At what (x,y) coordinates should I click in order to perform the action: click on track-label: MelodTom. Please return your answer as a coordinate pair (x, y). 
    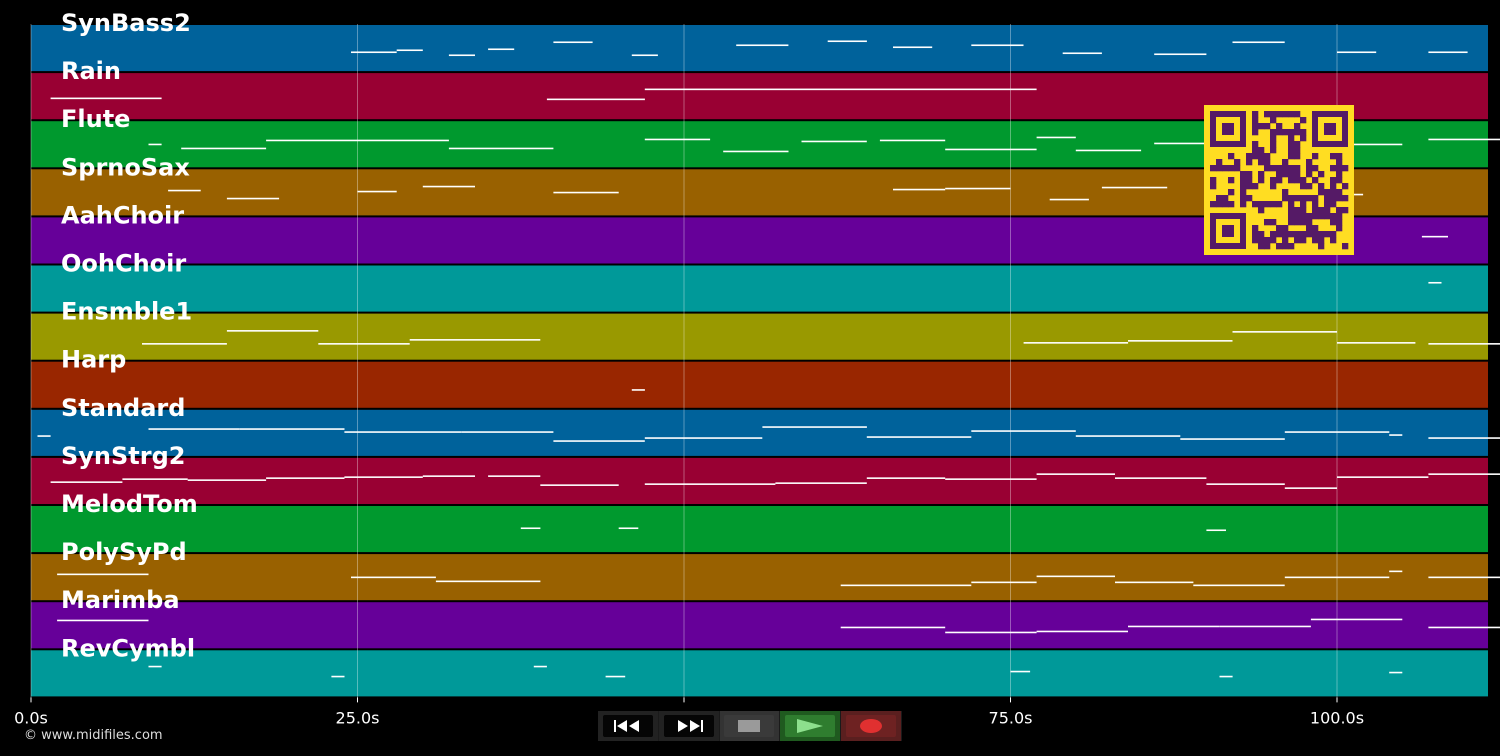
    Looking at the image, I should click on (129, 504).